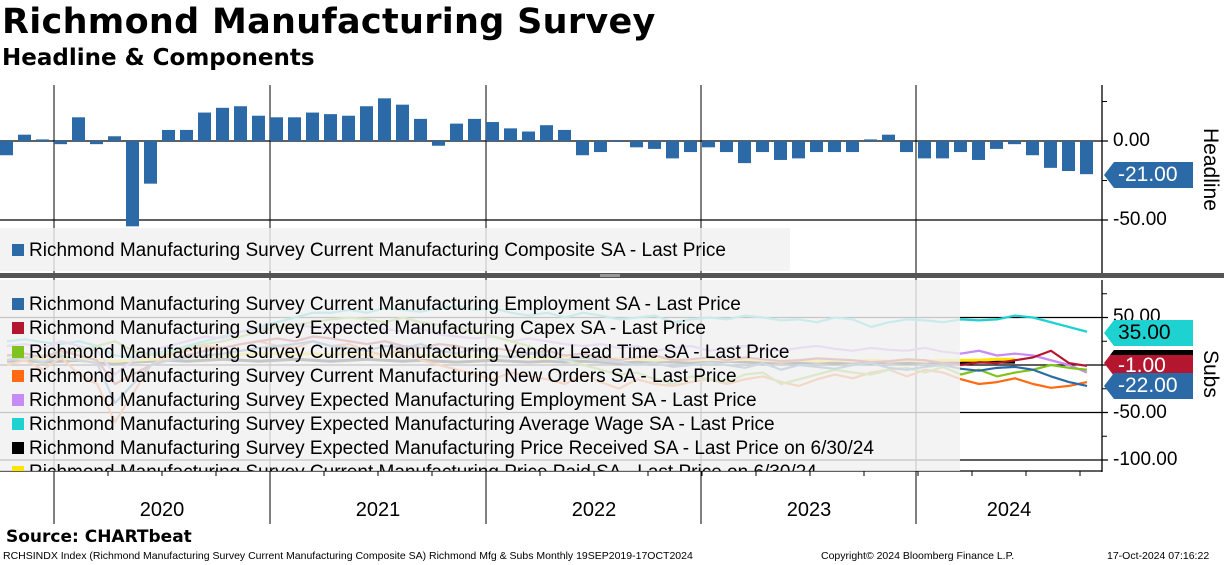 The height and width of the screenshot is (565, 1224). Describe the element at coordinates (1148, 175) in the screenshot. I see `headline-last-value-tag: -21.00` at that location.